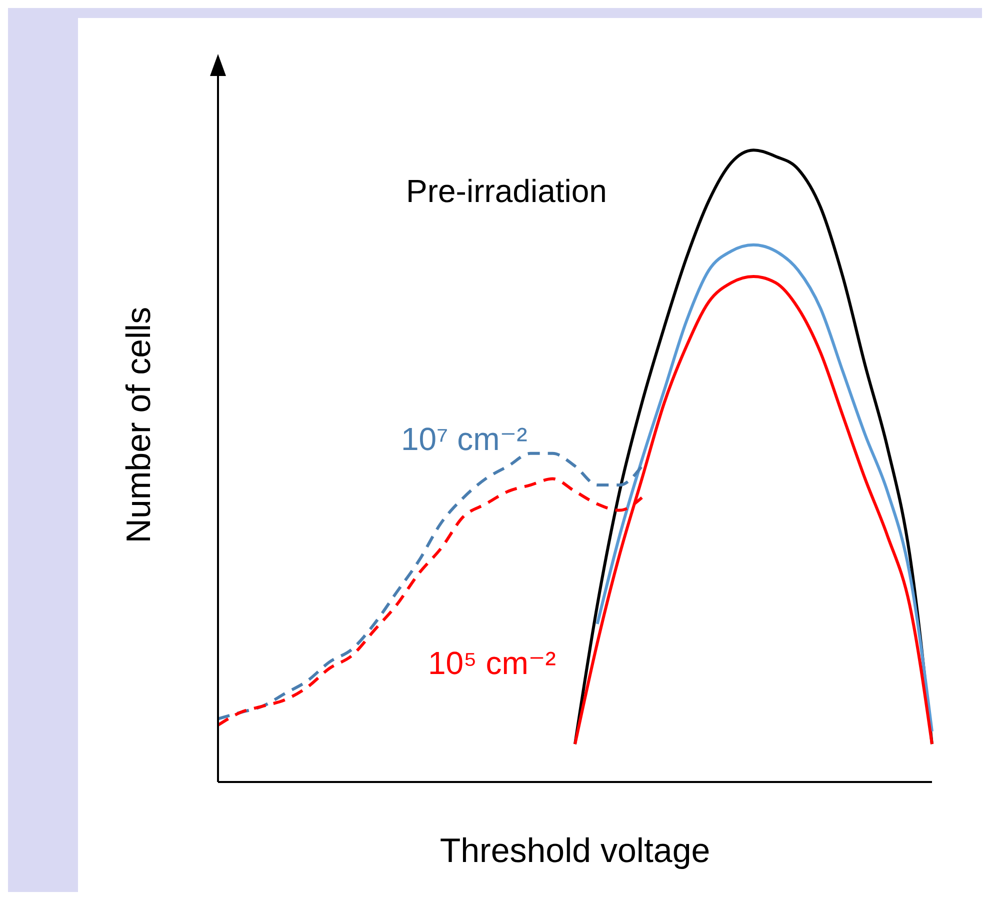 Image resolution: width=990 pixels, height=900 pixels. I want to click on series-label: 10⁵ cm⁻², so click(492, 663).